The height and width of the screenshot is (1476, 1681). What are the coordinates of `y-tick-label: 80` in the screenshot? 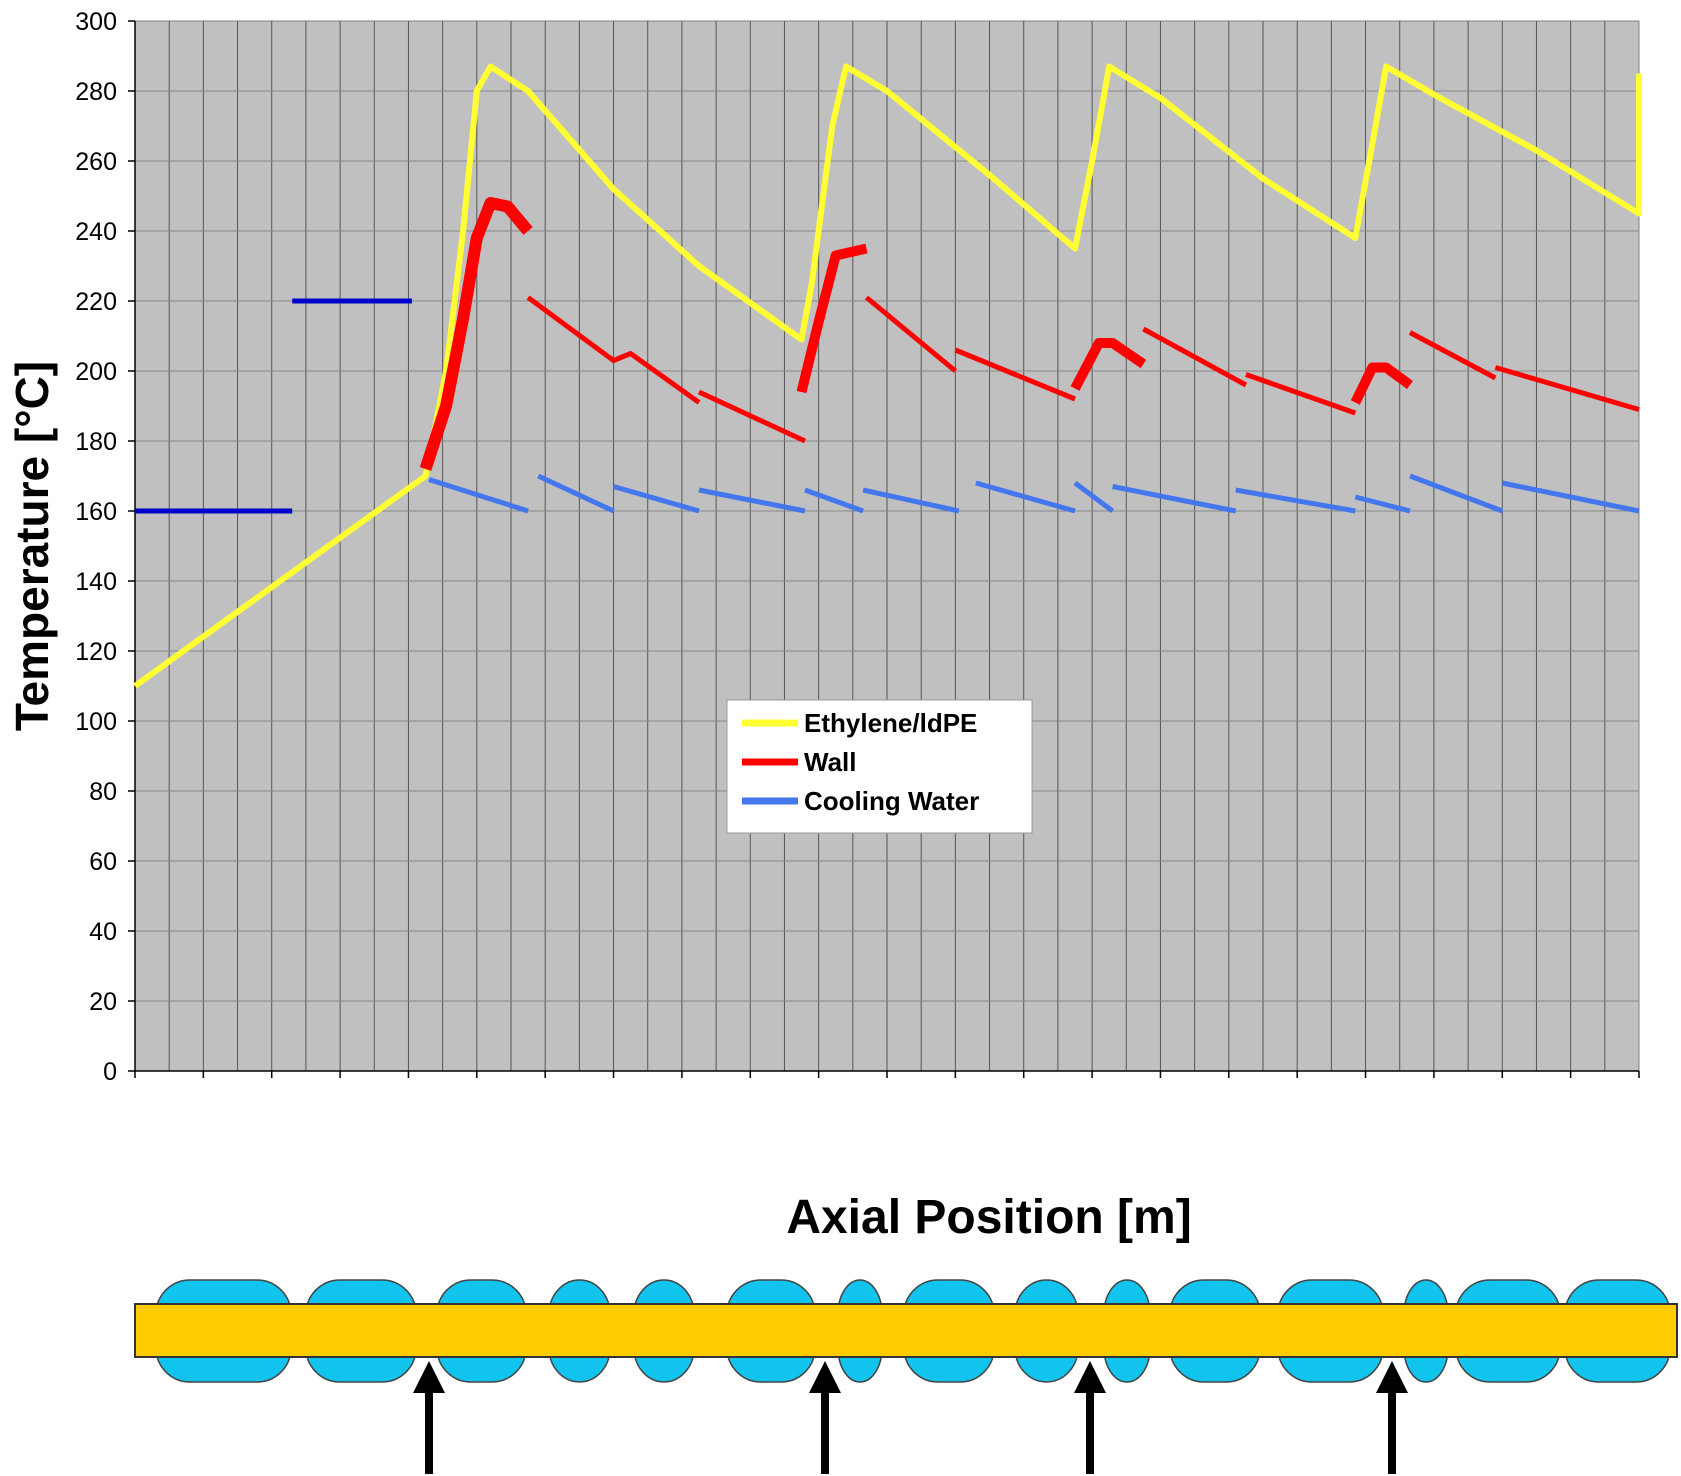 It's located at (103, 792).